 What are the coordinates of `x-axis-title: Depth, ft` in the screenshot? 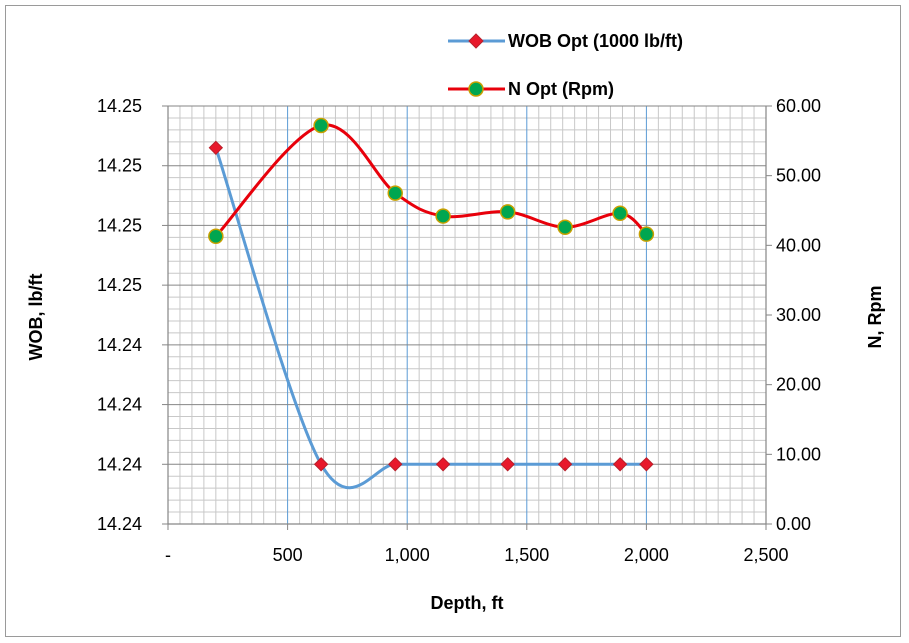 It's located at (467, 603).